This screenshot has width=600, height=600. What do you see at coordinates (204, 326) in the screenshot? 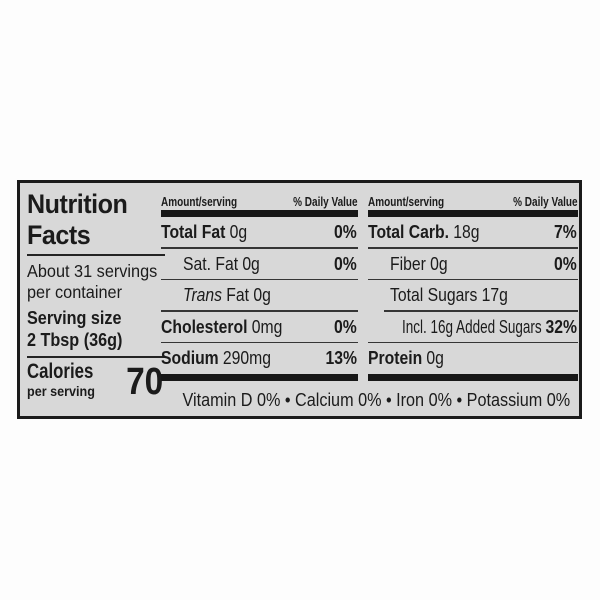
I see `nutrient-name: Cholesterol` at bounding box center [204, 326].